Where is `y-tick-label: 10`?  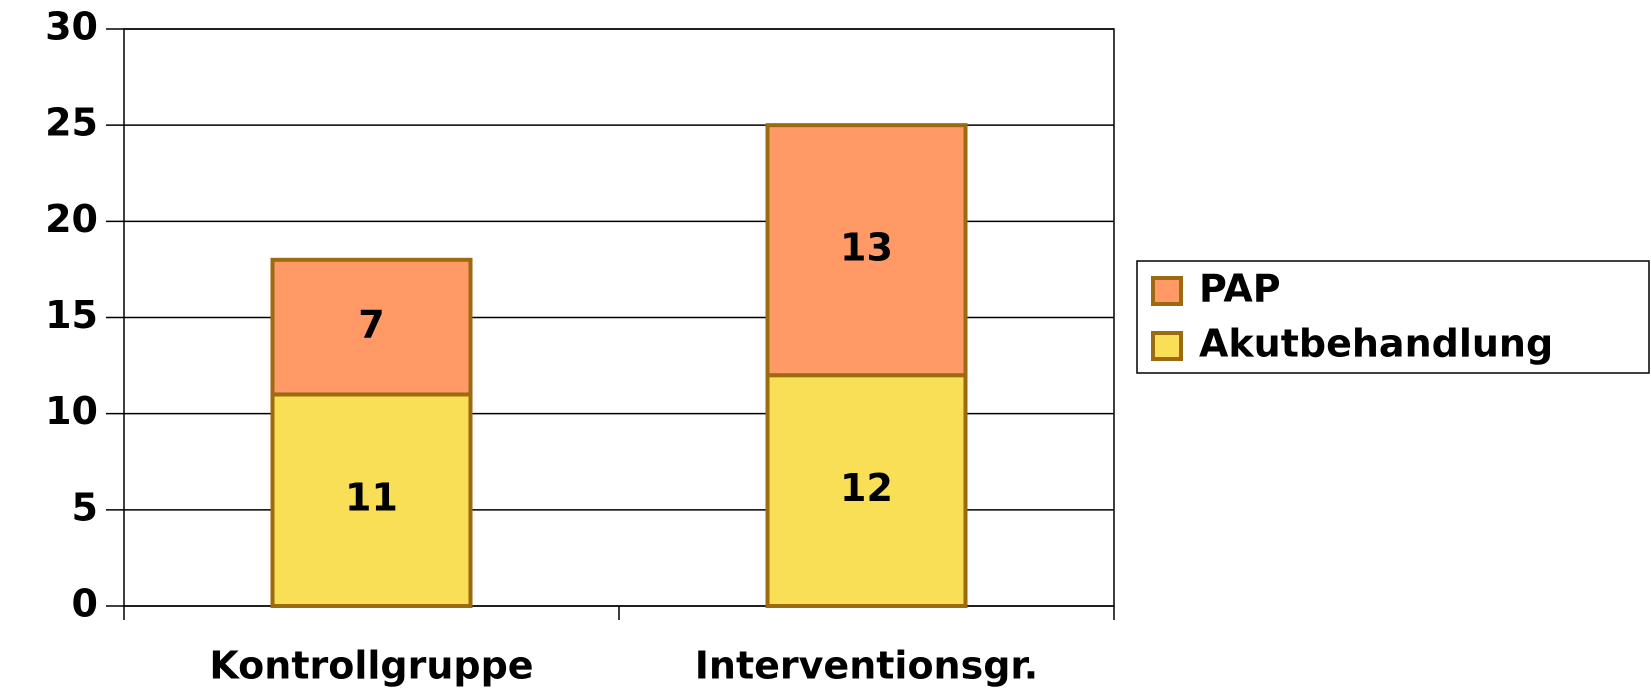
y-tick-label: 10 is located at coordinates (71, 411).